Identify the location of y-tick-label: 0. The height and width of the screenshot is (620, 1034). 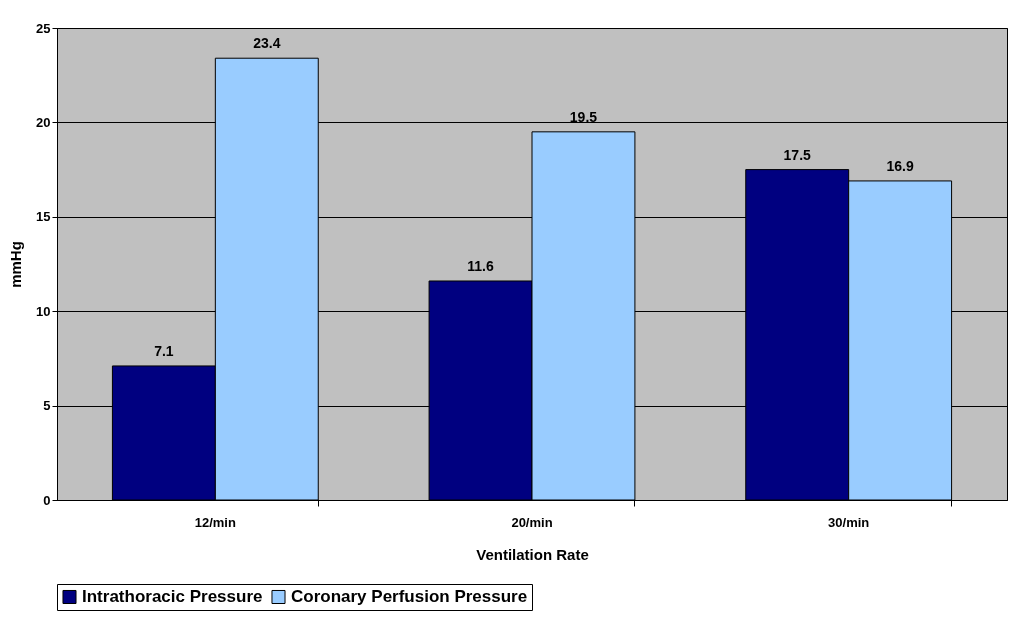
(47, 500).